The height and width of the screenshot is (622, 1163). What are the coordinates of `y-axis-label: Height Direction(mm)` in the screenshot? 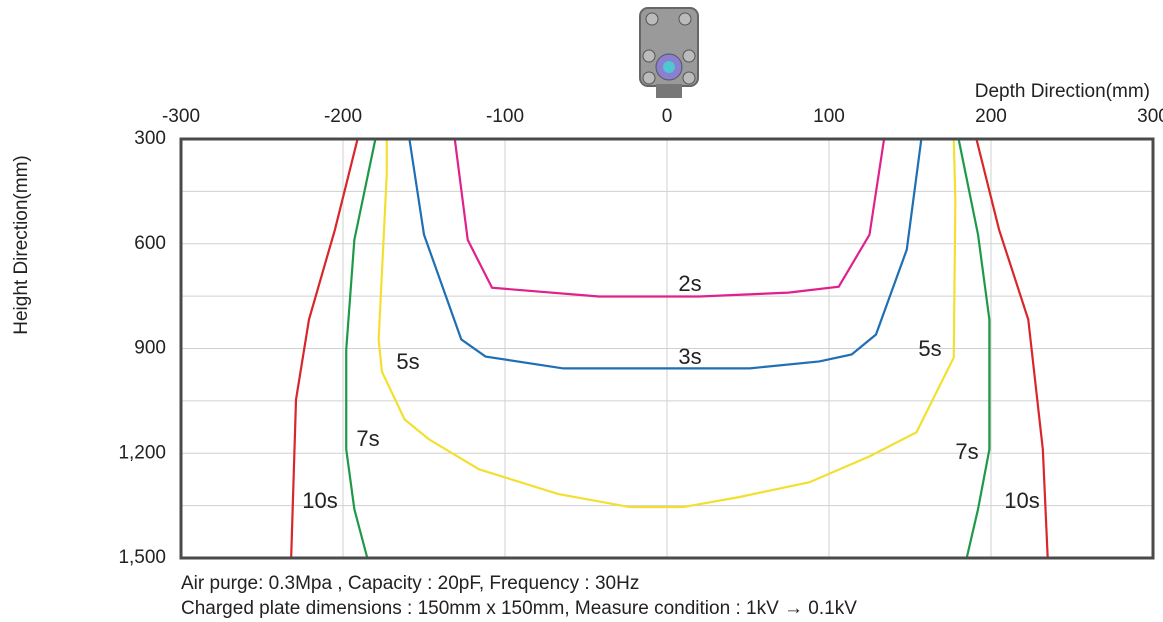 It's located at (21, 244).